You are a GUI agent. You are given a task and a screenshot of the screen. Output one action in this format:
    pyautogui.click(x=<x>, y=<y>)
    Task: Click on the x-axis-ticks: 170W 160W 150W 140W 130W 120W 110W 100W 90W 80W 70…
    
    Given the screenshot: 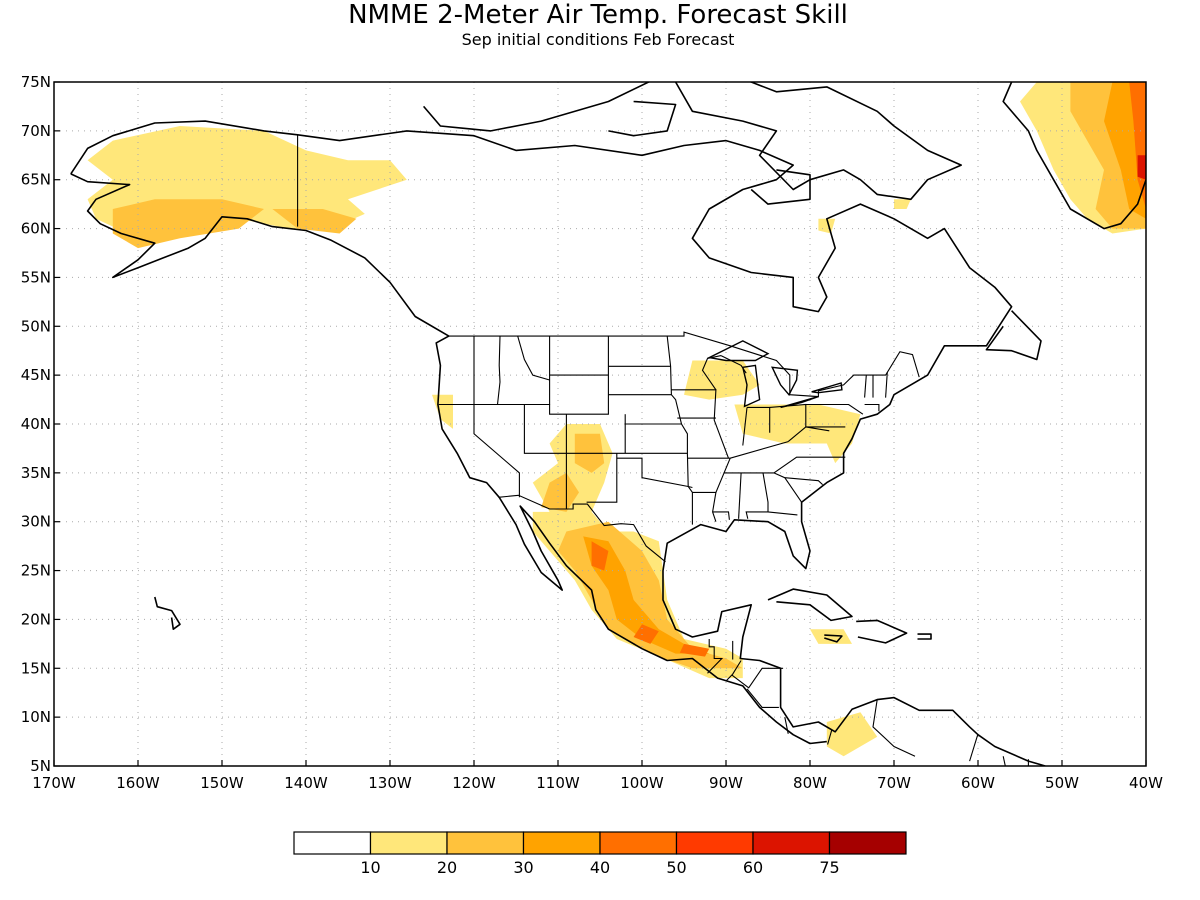 What is the action you would take?
    pyautogui.click(x=597, y=776)
    